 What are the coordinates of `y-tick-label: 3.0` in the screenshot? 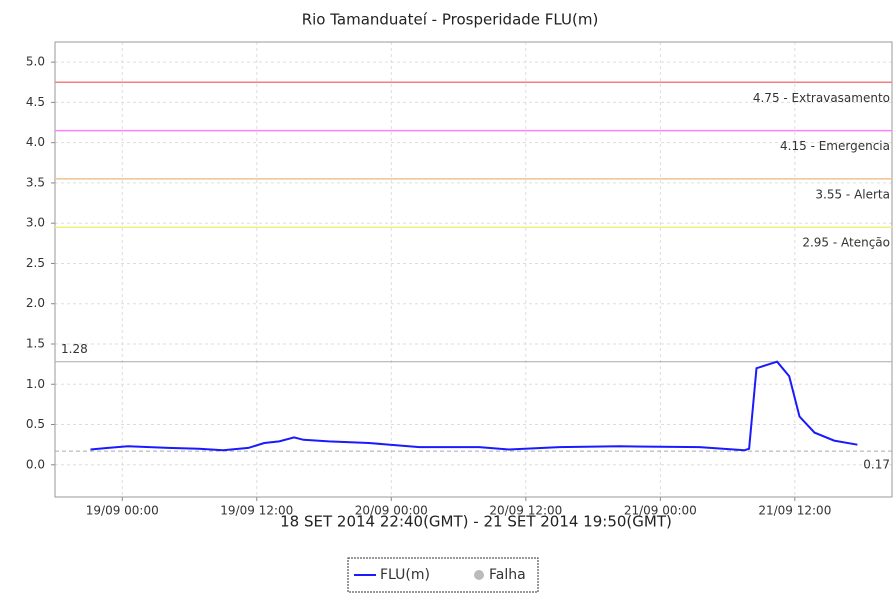 It's located at (35, 223).